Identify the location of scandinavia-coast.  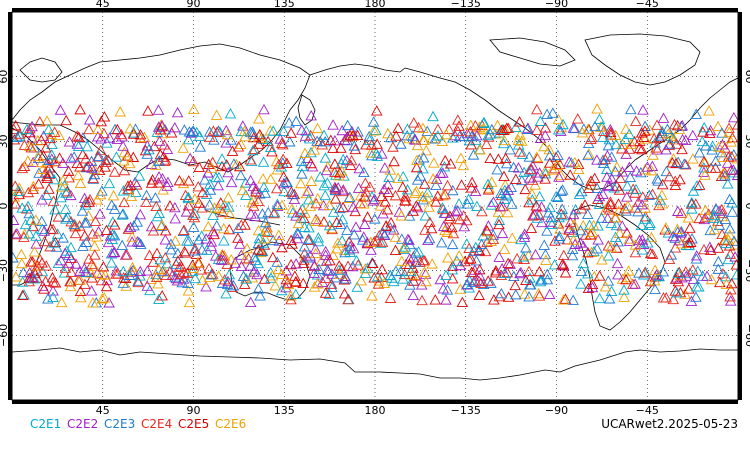
(41, 70).